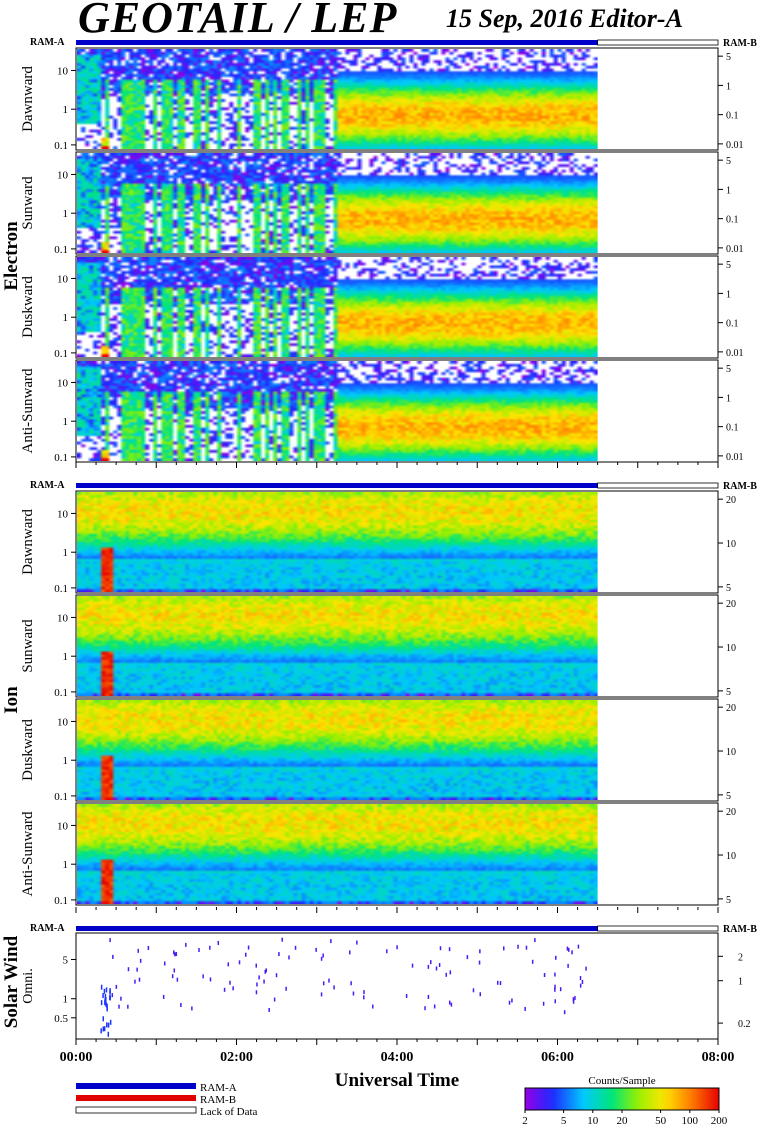 The height and width of the screenshot is (1128, 762). Describe the element at coordinates (337, 485) in the screenshot. I see `ion-ram-a` at that location.